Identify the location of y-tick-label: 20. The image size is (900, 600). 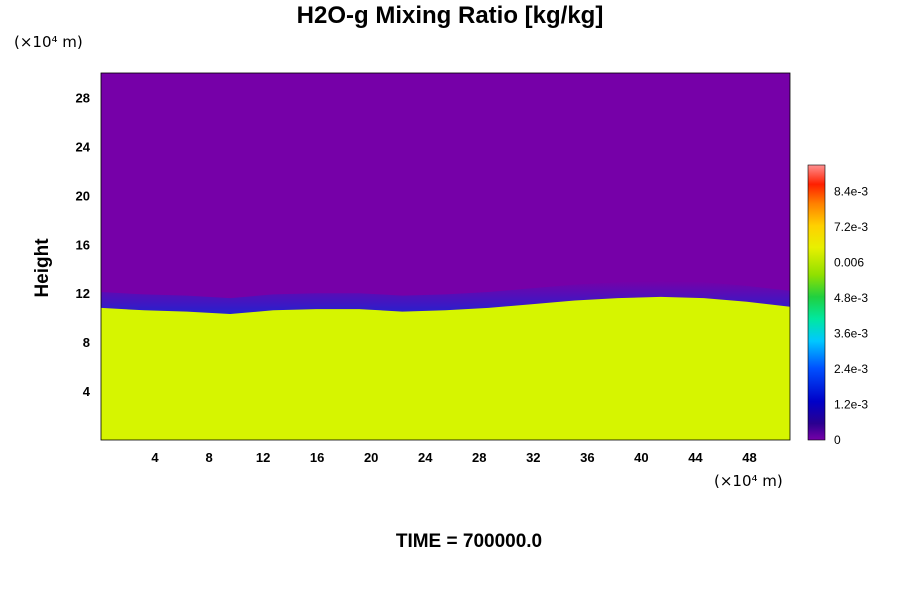
(83, 195).